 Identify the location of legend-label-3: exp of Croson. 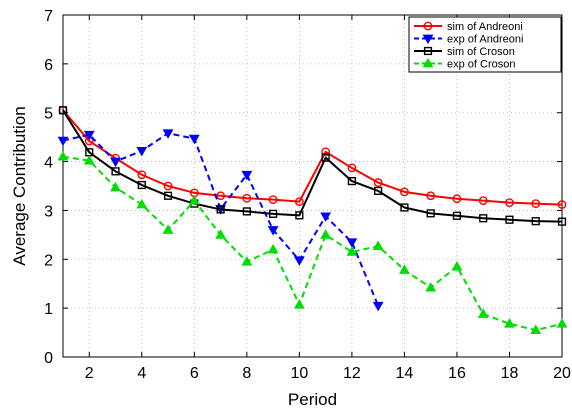
(481, 65).